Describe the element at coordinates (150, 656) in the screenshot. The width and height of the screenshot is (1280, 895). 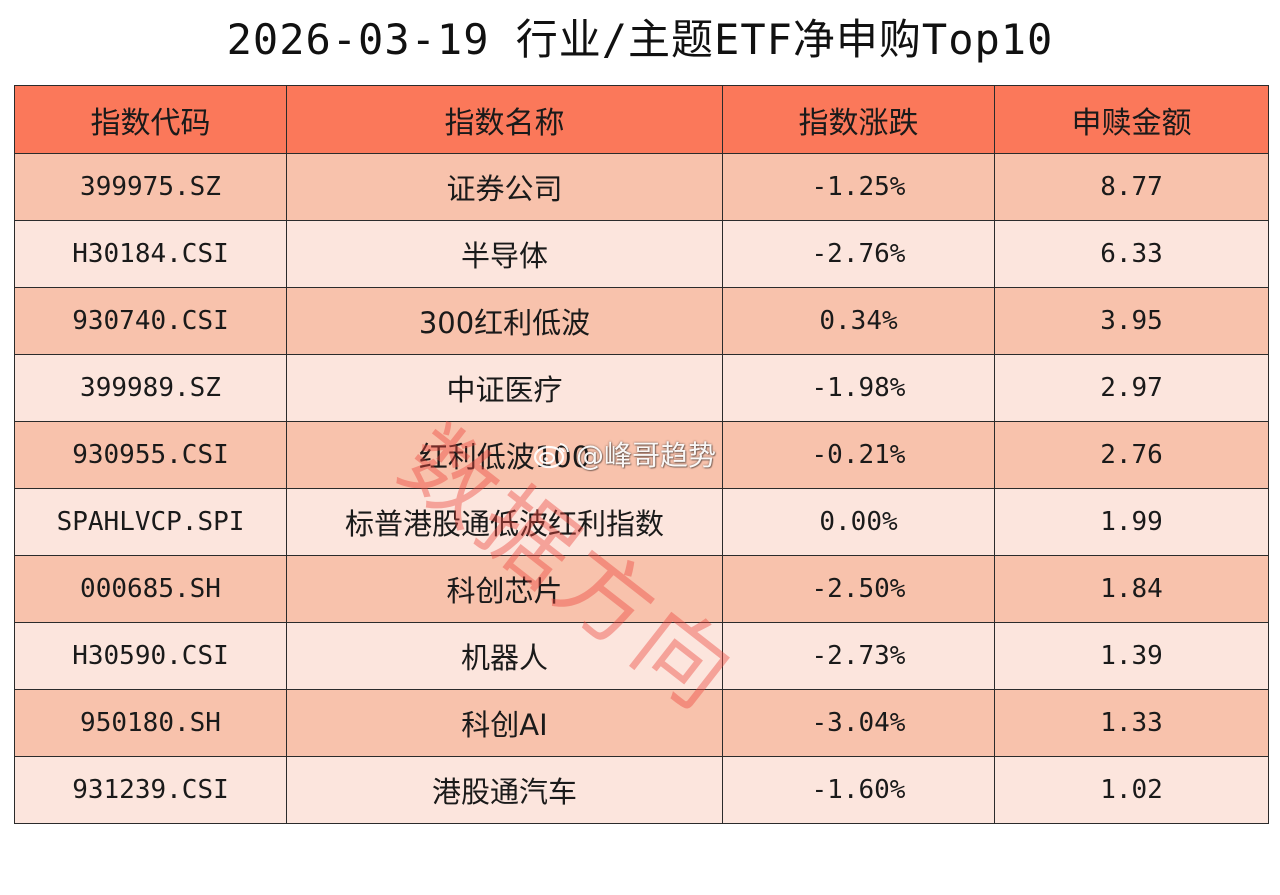
I see `cell-index-code: H30590.CSI` at that location.